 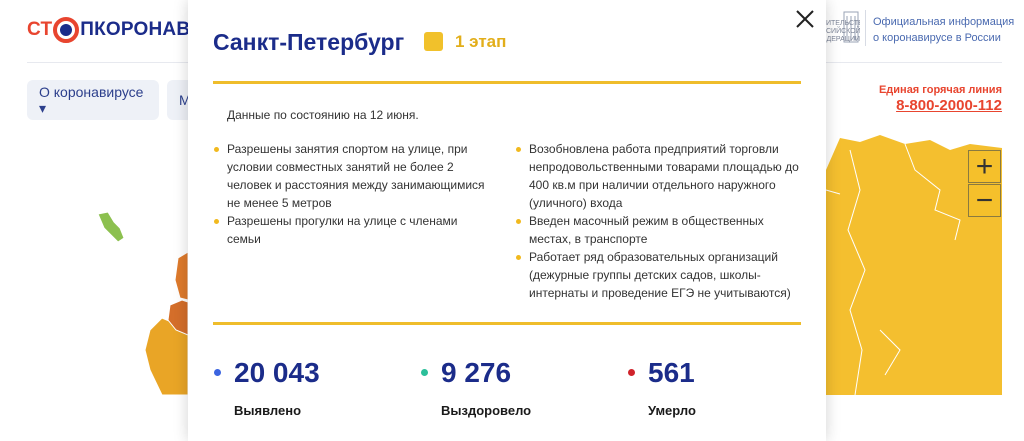 What do you see at coordinates (142, 29) in the screenshot?
I see `logo-suffix: ПКОРОНАВИ` at bounding box center [142, 29].